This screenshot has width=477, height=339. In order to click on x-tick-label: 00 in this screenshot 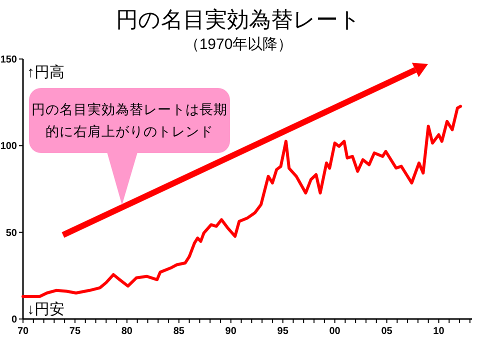, I will do `click(335, 331)`.